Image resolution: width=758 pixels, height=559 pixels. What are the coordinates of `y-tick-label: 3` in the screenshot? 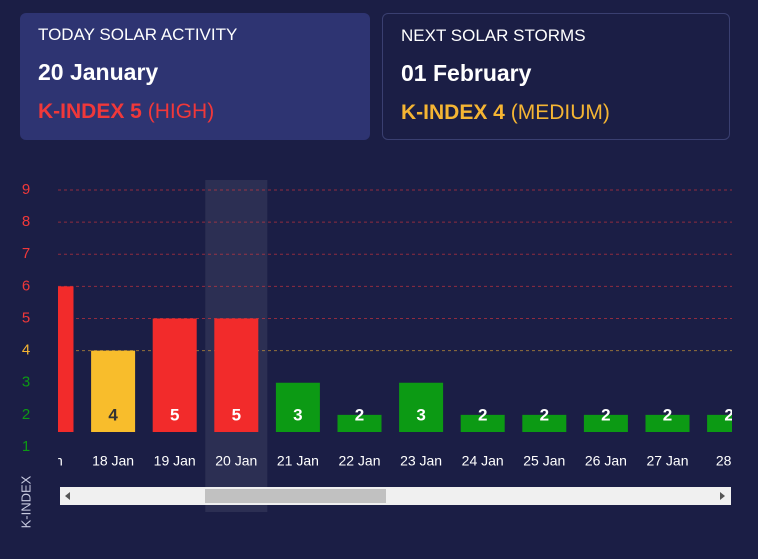 It's located at (26, 382).